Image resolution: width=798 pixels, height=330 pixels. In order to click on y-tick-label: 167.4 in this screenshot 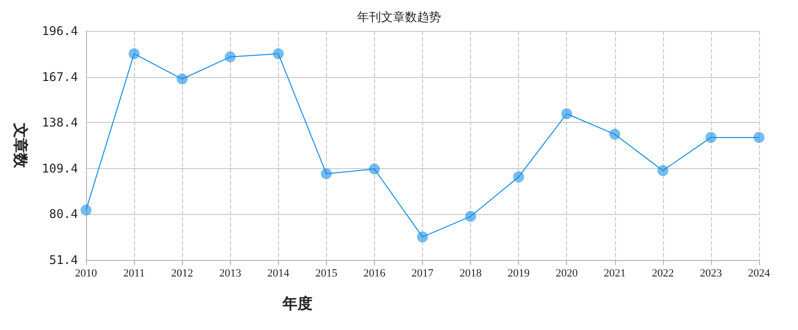, I will do `click(60, 77)`.